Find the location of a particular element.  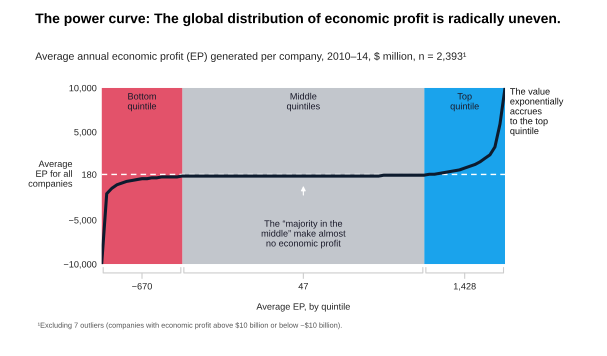

annotation: Middle quintiles is located at coordinates (303, 102).